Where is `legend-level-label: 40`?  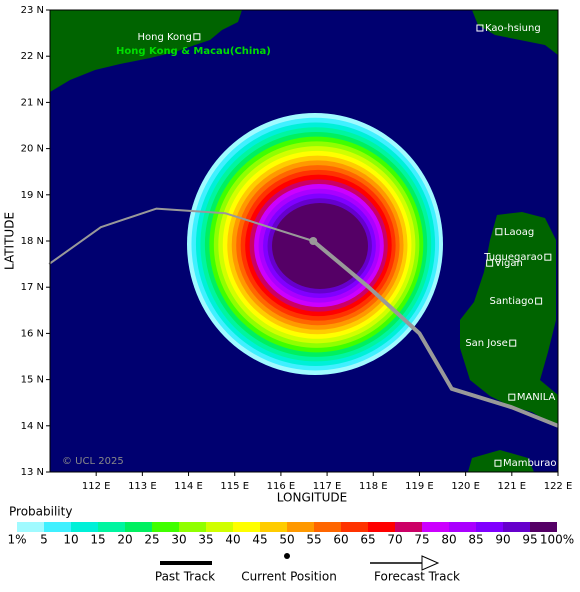 legend-level-label: 40 is located at coordinates (232, 540).